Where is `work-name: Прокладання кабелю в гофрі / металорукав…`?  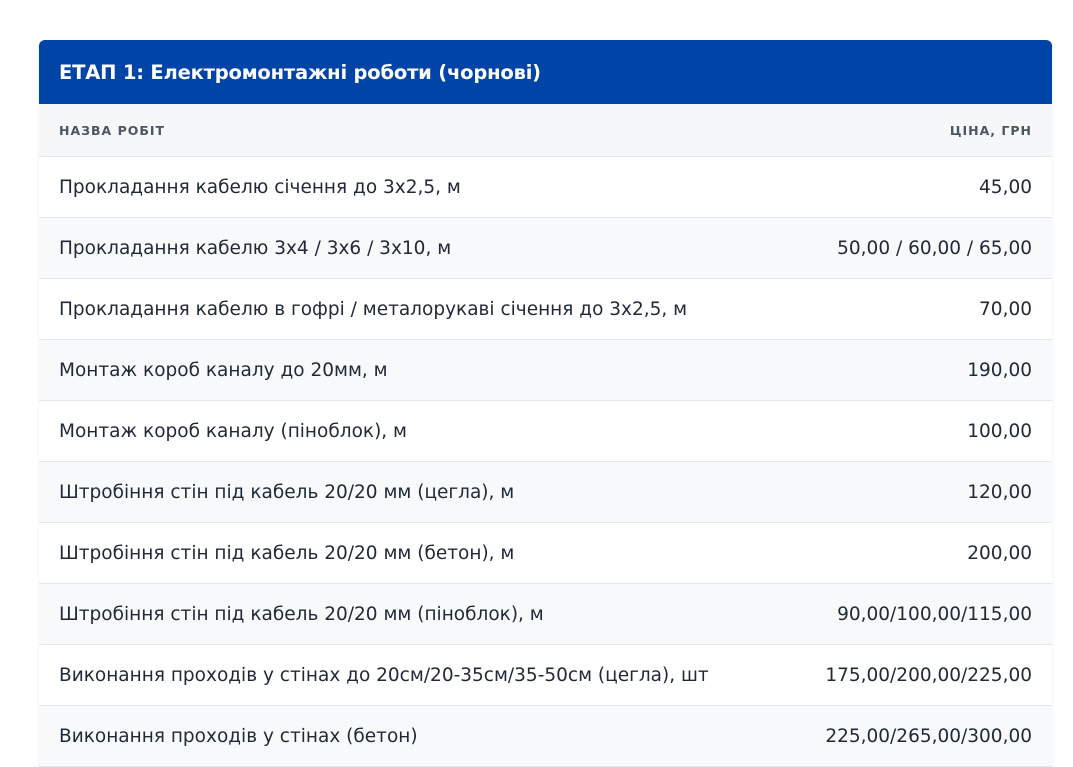 work-name: Прокладання кабелю в гофрі / металорукав… is located at coordinates (373, 309).